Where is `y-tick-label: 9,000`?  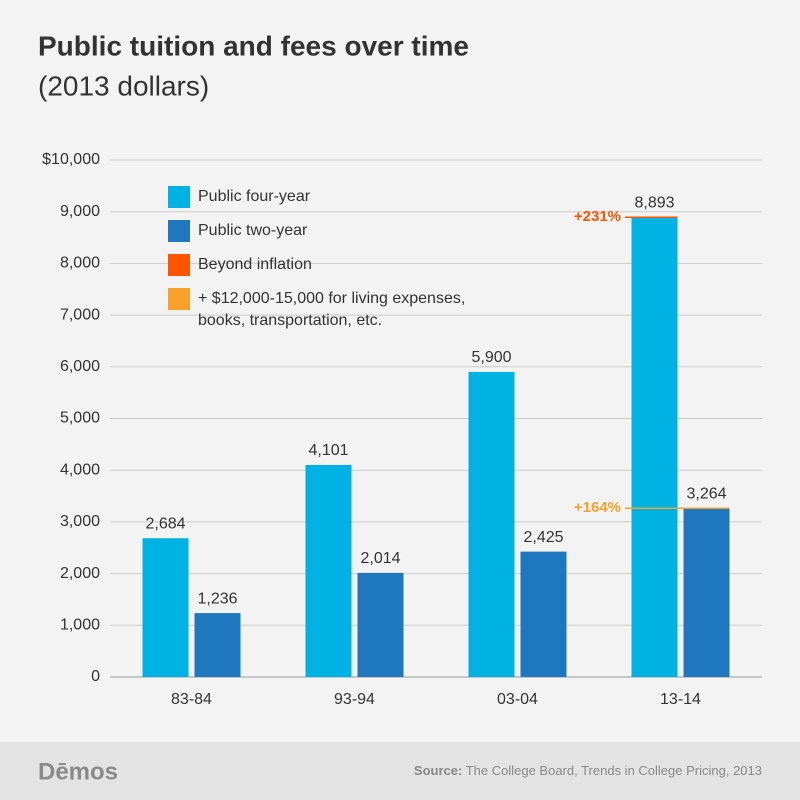
y-tick-label: 9,000 is located at coordinates (80, 211).